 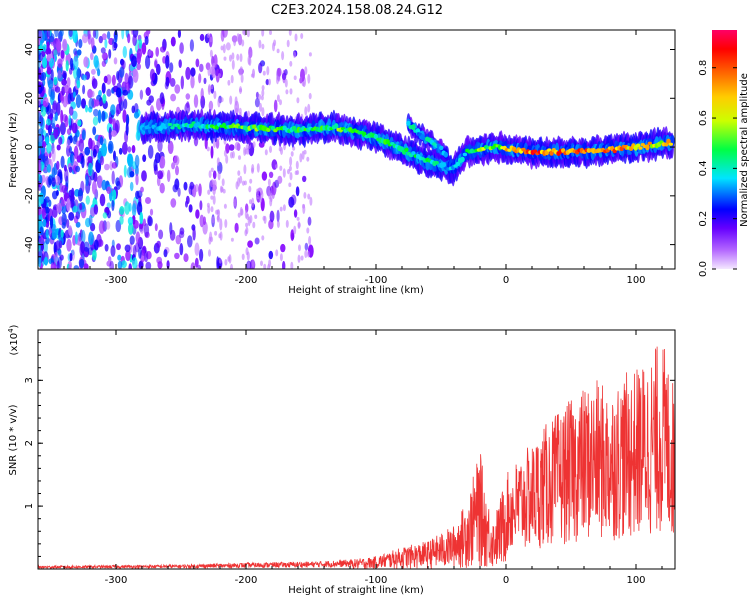 I want to click on y-tick-label: 0, so click(x=29, y=147).